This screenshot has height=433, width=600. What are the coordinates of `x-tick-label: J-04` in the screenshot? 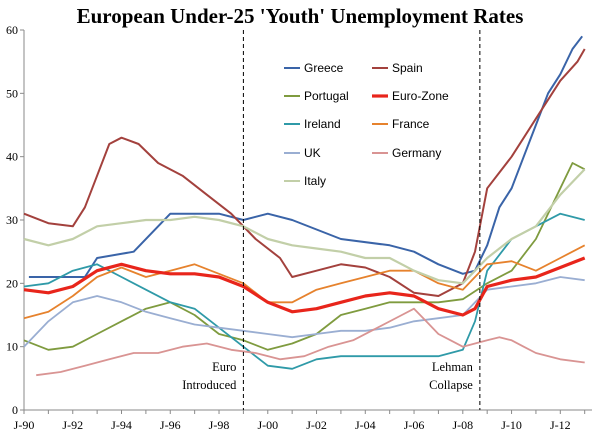 It's located at (365, 425).